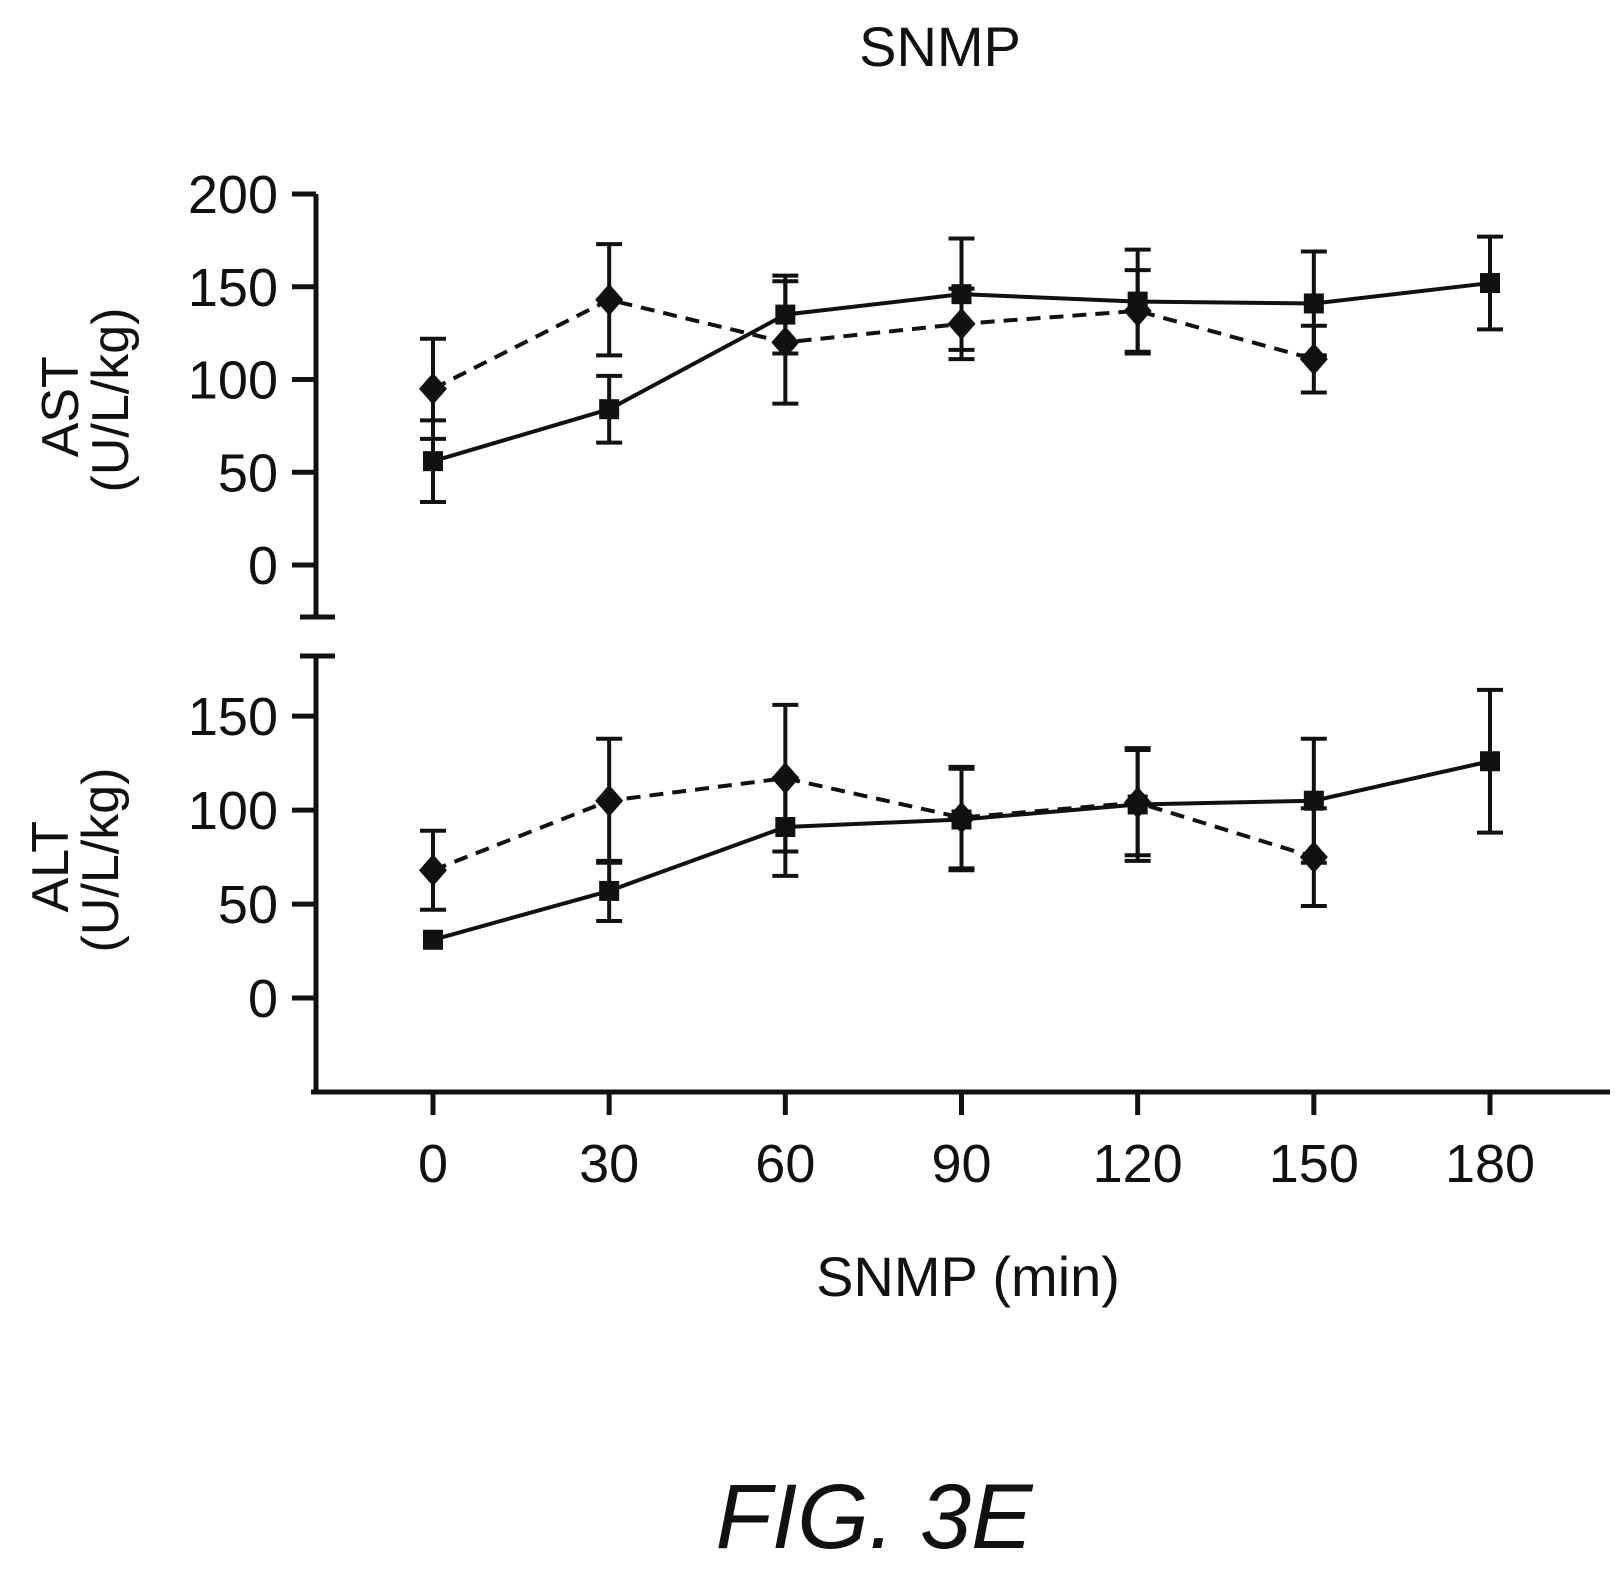  Describe the element at coordinates (233, 811) in the screenshot. I see `alt-y-tick-label: 100` at that location.